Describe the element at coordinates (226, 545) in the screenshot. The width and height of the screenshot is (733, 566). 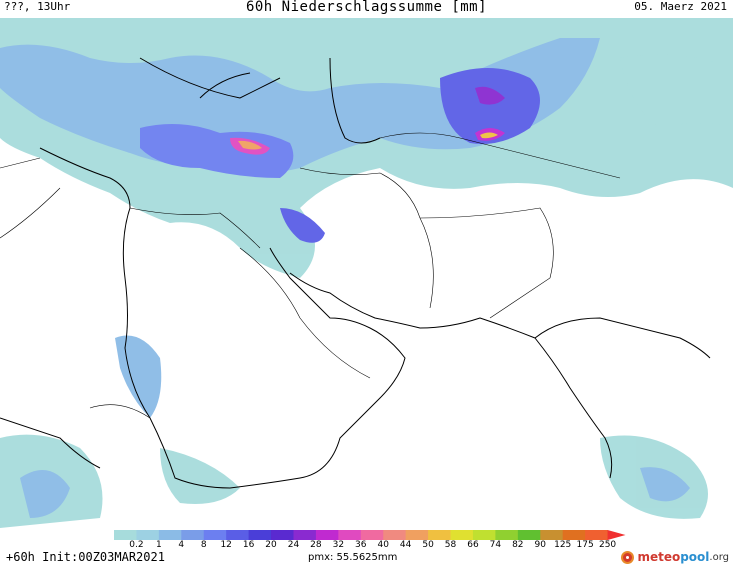
I see `scale-label: 12` at that location.